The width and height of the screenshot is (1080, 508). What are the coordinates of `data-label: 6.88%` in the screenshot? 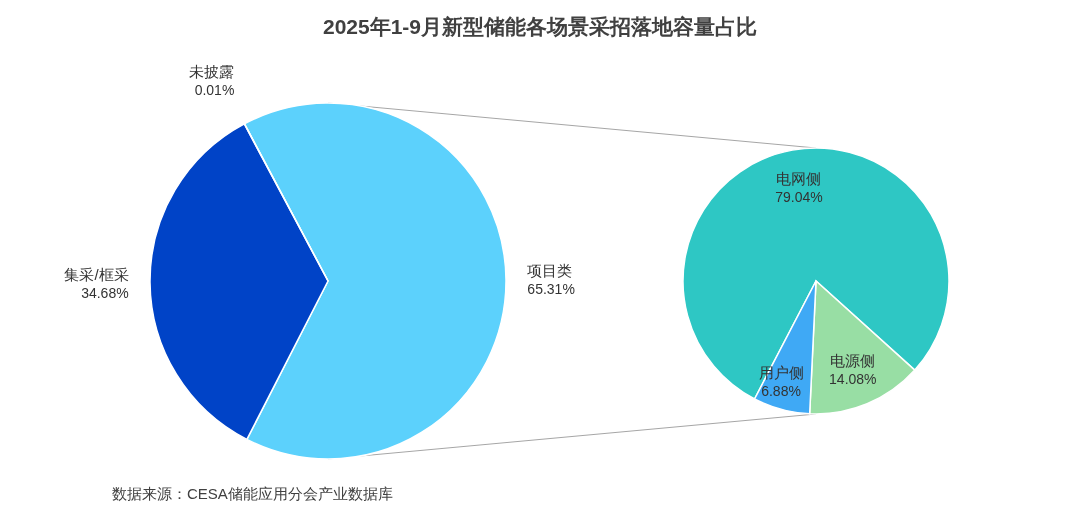 It's located at (781, 391).